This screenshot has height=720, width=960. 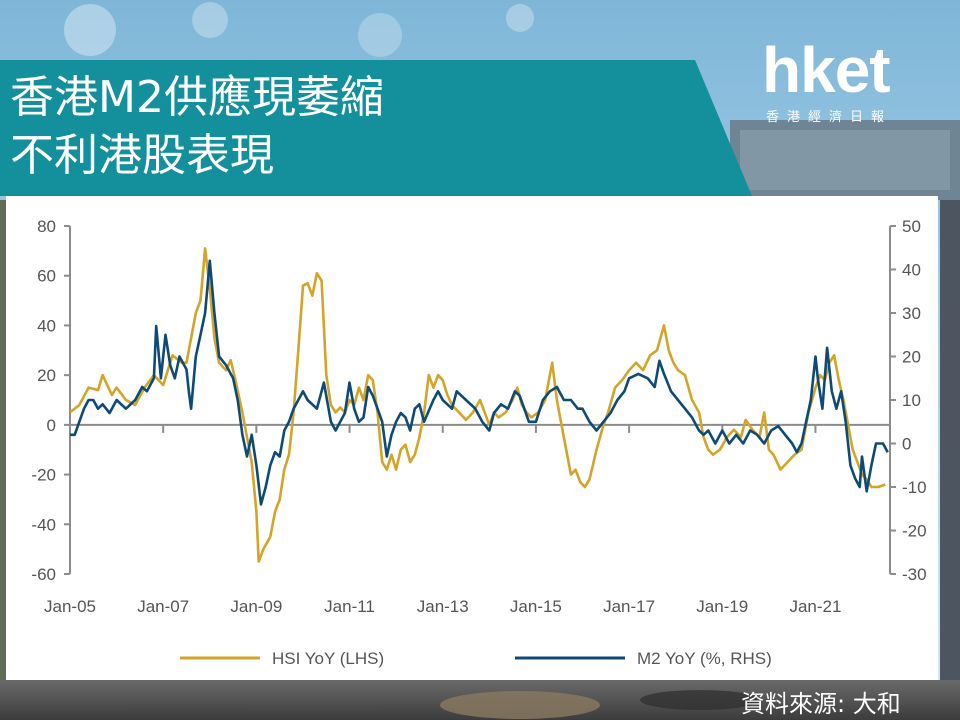 What do you see at coordinates (911, 400) in the screenshot?
I see `right-tick-label: 10` at bounding box center [911, 400].